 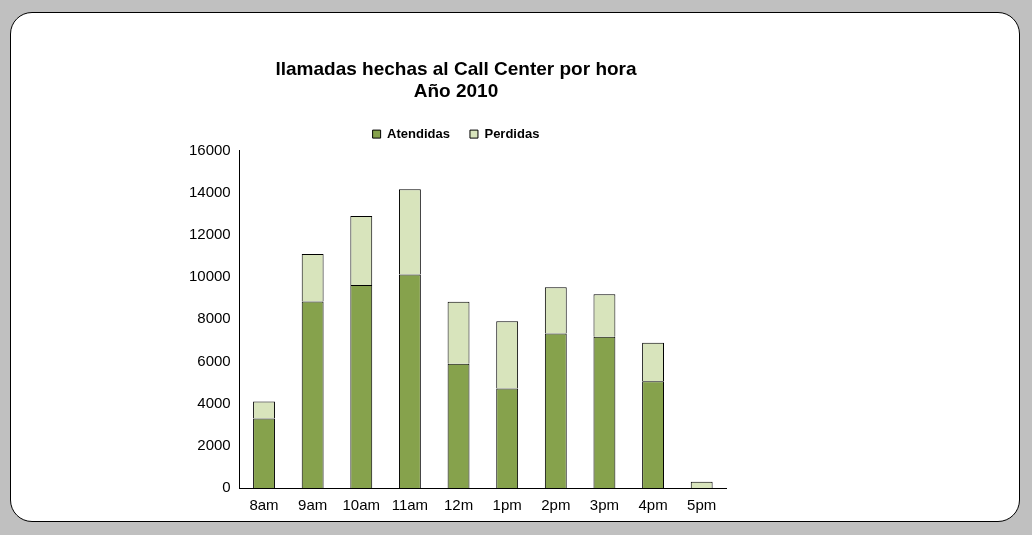 What do you see at coordinates (361, 505) in the screenshot?
I see `x-tick-label: 10am` at bounding box center [361, 505].